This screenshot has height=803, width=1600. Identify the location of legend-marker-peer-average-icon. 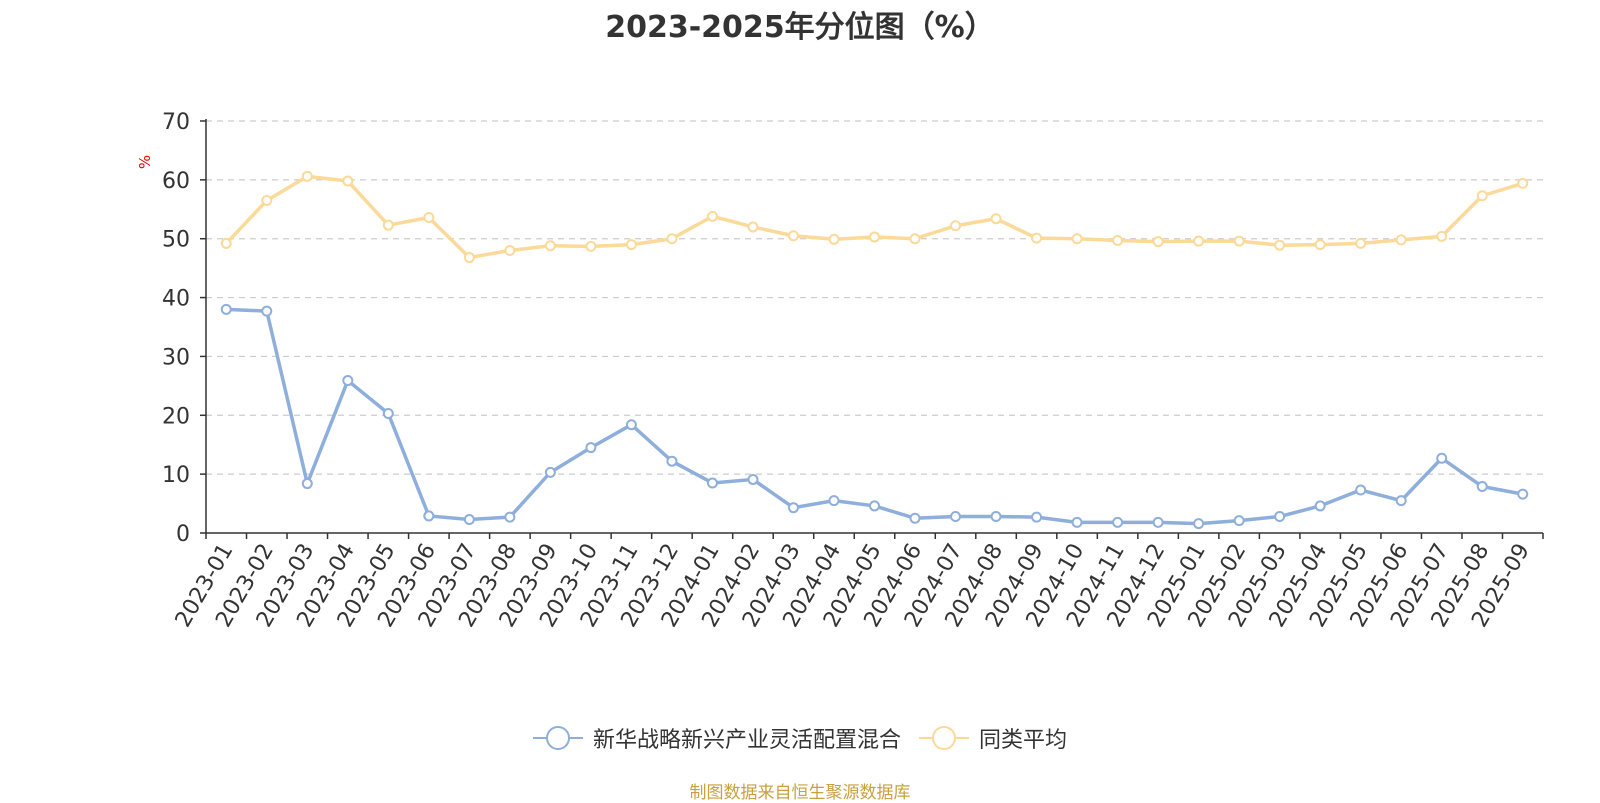
(944, 738).